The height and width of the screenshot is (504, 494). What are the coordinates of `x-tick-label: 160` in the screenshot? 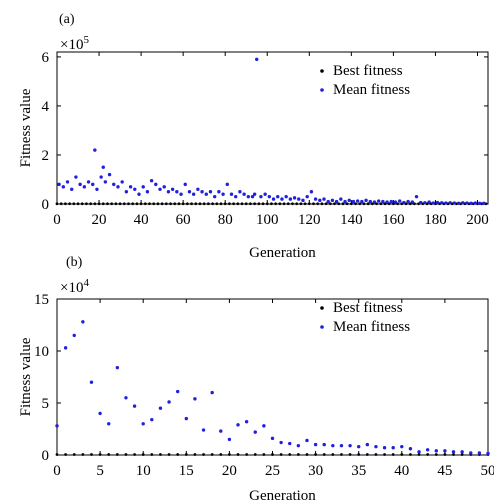 It's located at (393, 220).